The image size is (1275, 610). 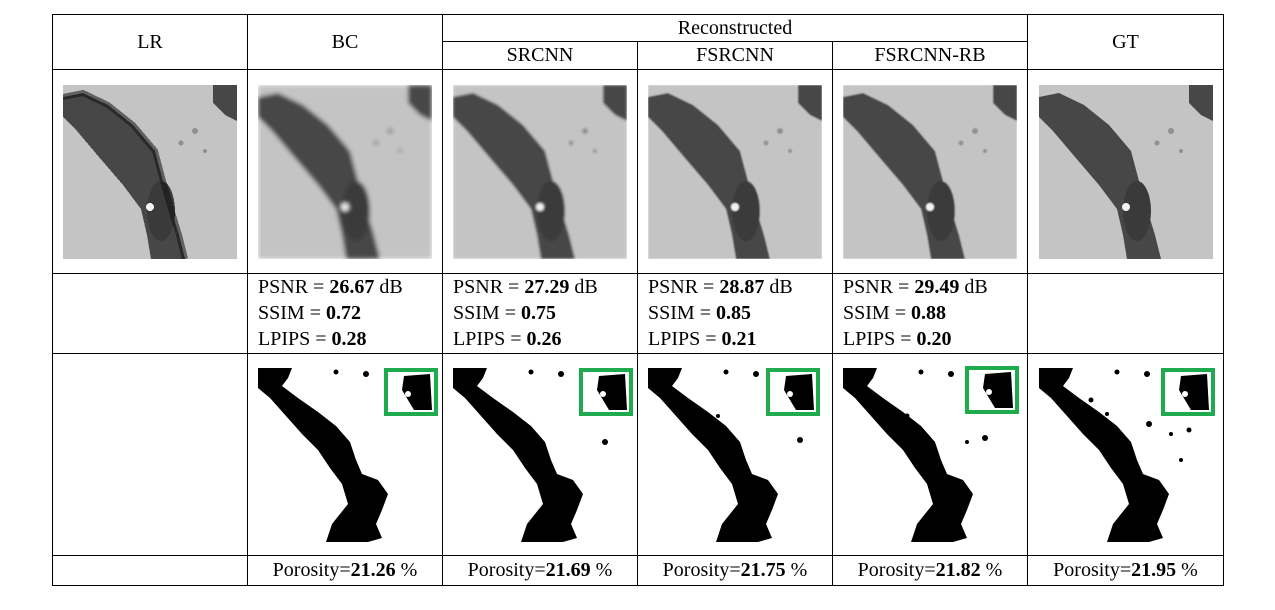 I want to click on gt-porosity: Porosity=21.95 %, so click(x=1125, y=570).